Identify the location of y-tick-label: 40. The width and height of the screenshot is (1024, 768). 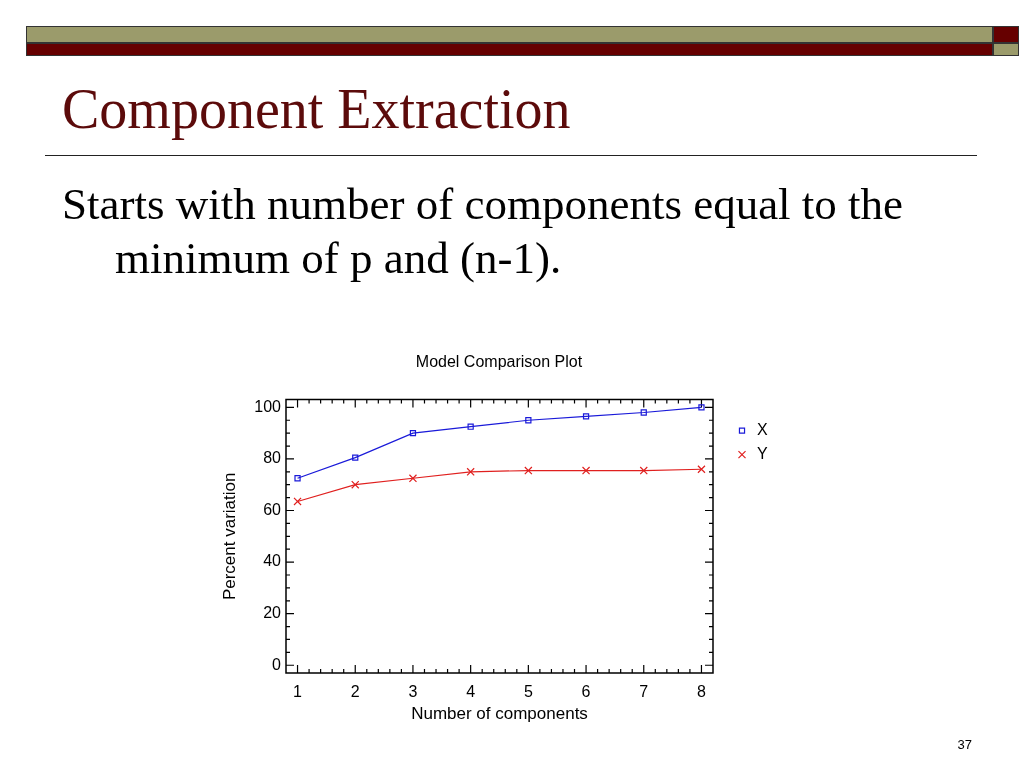
(272, 561).